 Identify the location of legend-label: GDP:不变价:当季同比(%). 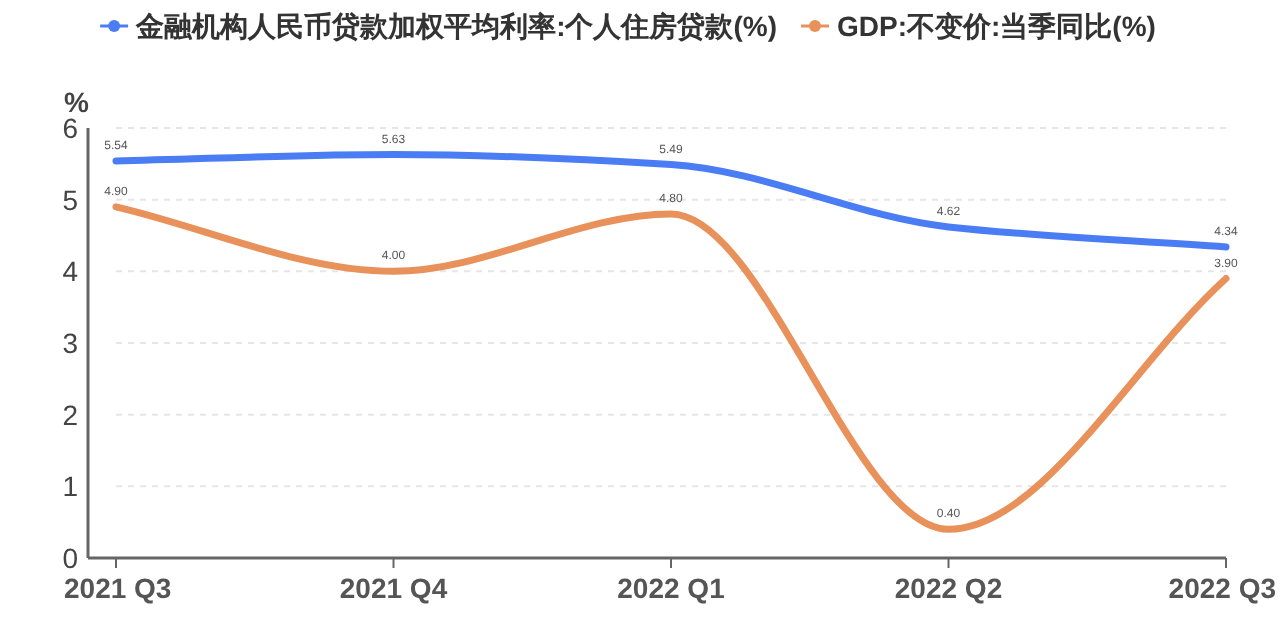
(996, 26).